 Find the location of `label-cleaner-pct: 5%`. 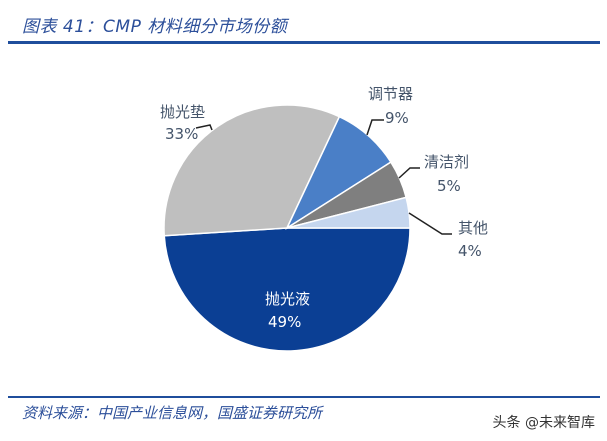

label-cleaner-pct: 5% is located at coordinates (449, 186).